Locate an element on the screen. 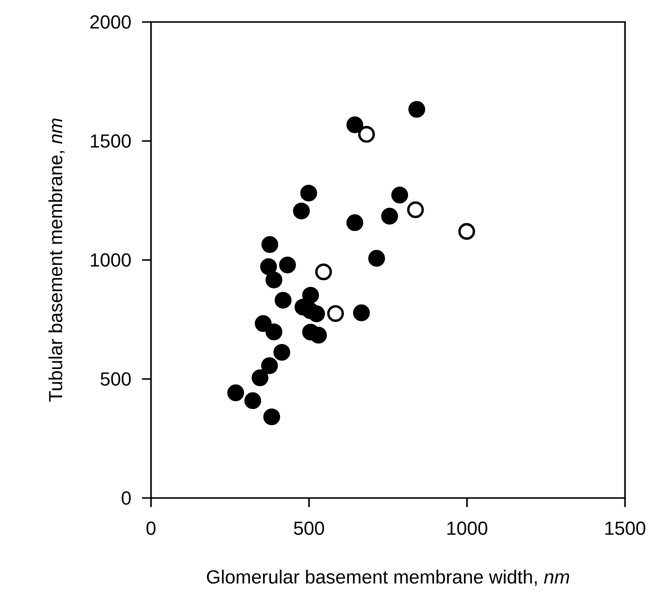  y-tick-label: 1500 is located at coordinates (110, 141).